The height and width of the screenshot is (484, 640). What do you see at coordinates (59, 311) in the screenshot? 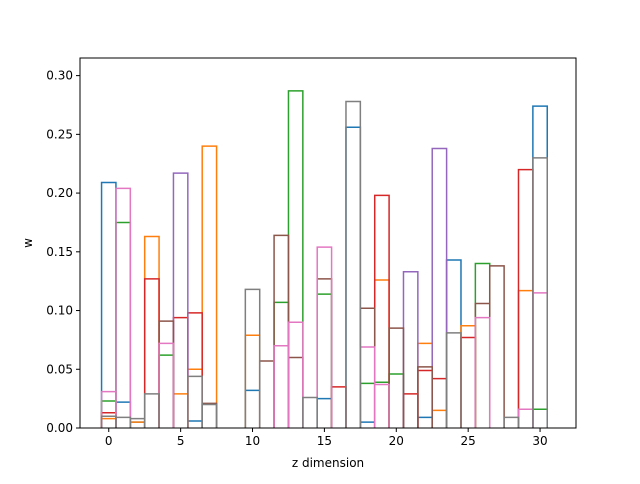
I see `y-tick-label: 0.10` at bounding box center [59, 311].